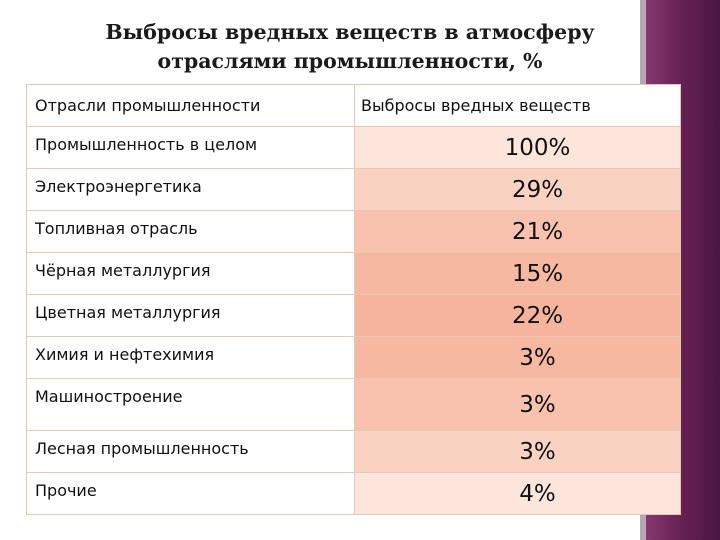 This screenshot has height=540, width=720. I want to click on table-row: Чёрная металлургия 15%, so click(353, 273).